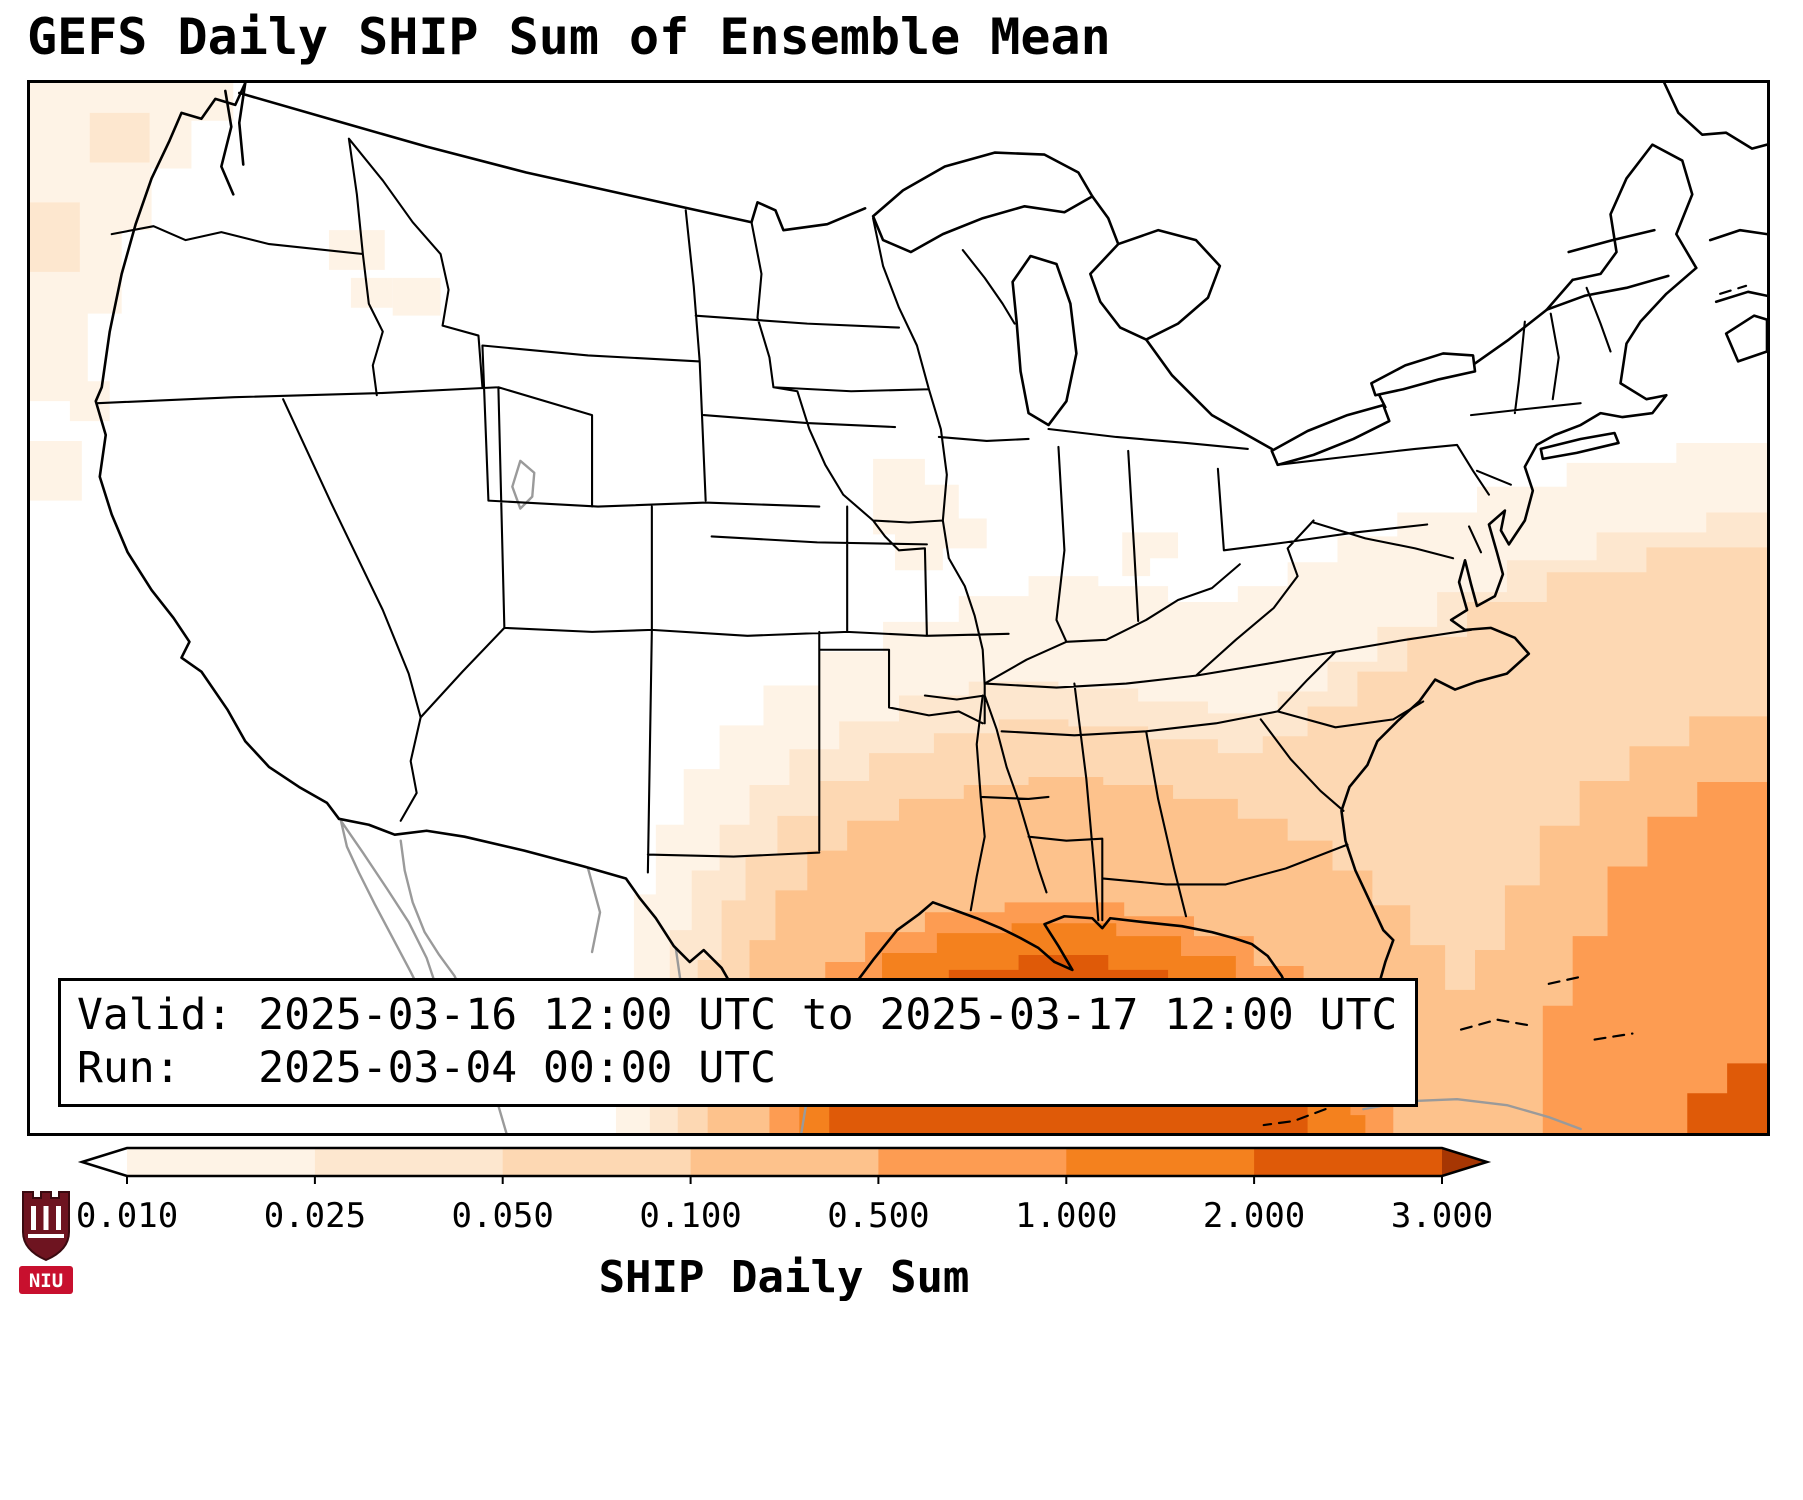 This screenshot has height=1500, width=1803. What do you see at coordinates (104, 1162) in the screenshot?
I see `colorbar-under-arrow` at bounding box center [104, 1162].